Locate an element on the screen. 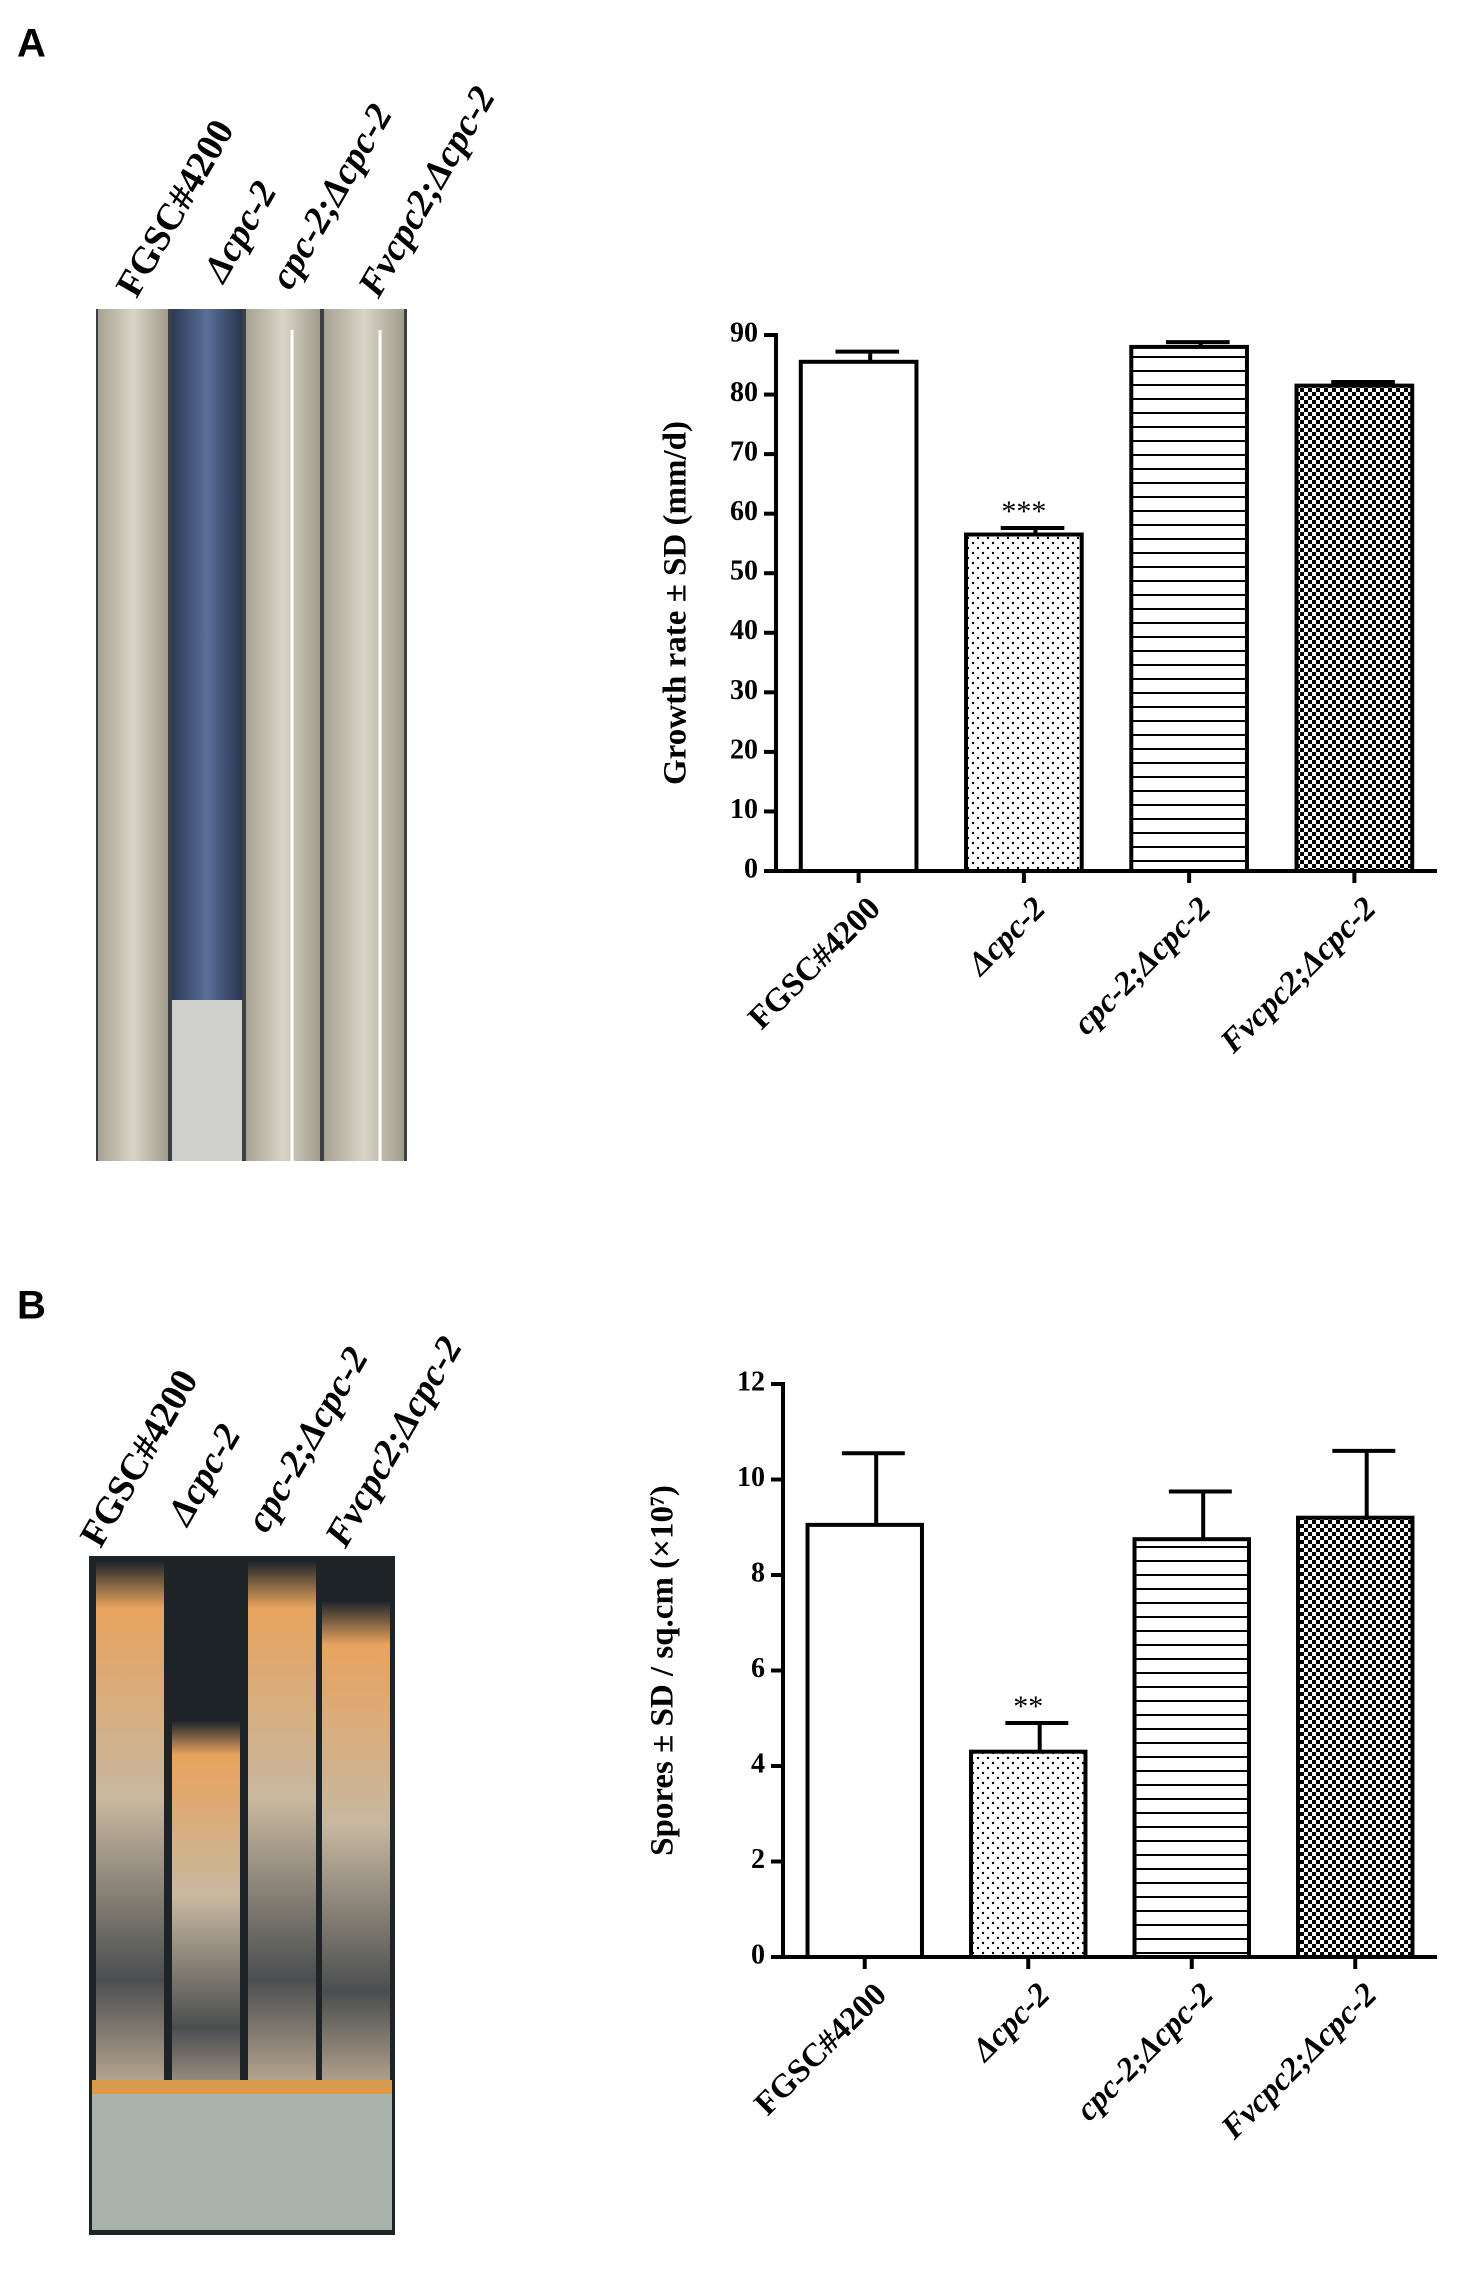  y-tick-label: 60 is located at coordinates (744, 511).